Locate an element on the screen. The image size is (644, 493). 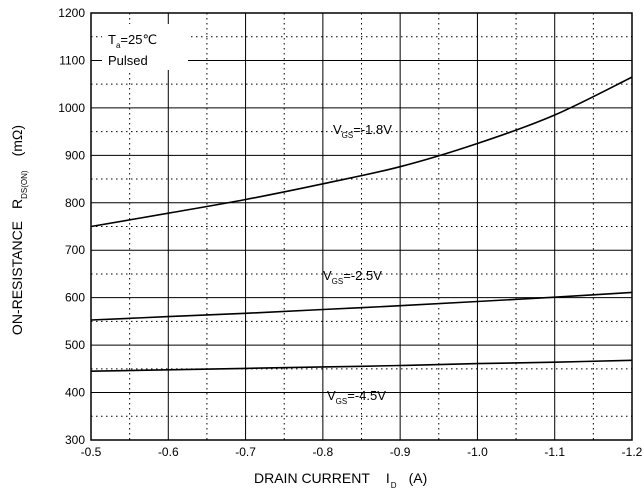
y-axis-title-main: ON-RESISTANCE is located at coordinates (17, 278).